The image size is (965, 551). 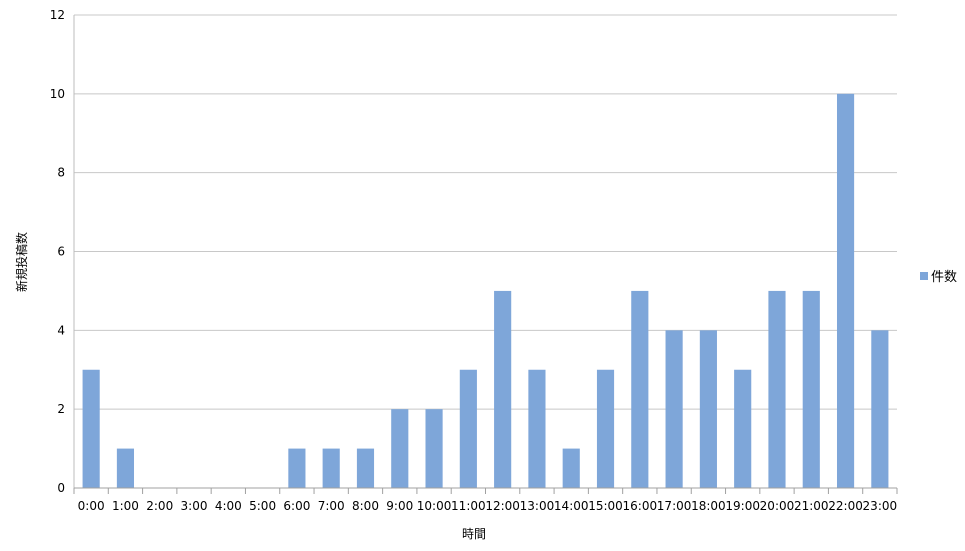 What do you see at coordinates (399, 506) in the screenshot?
I see `x-tick-label: 9:00` at bounding box center [399, 506].